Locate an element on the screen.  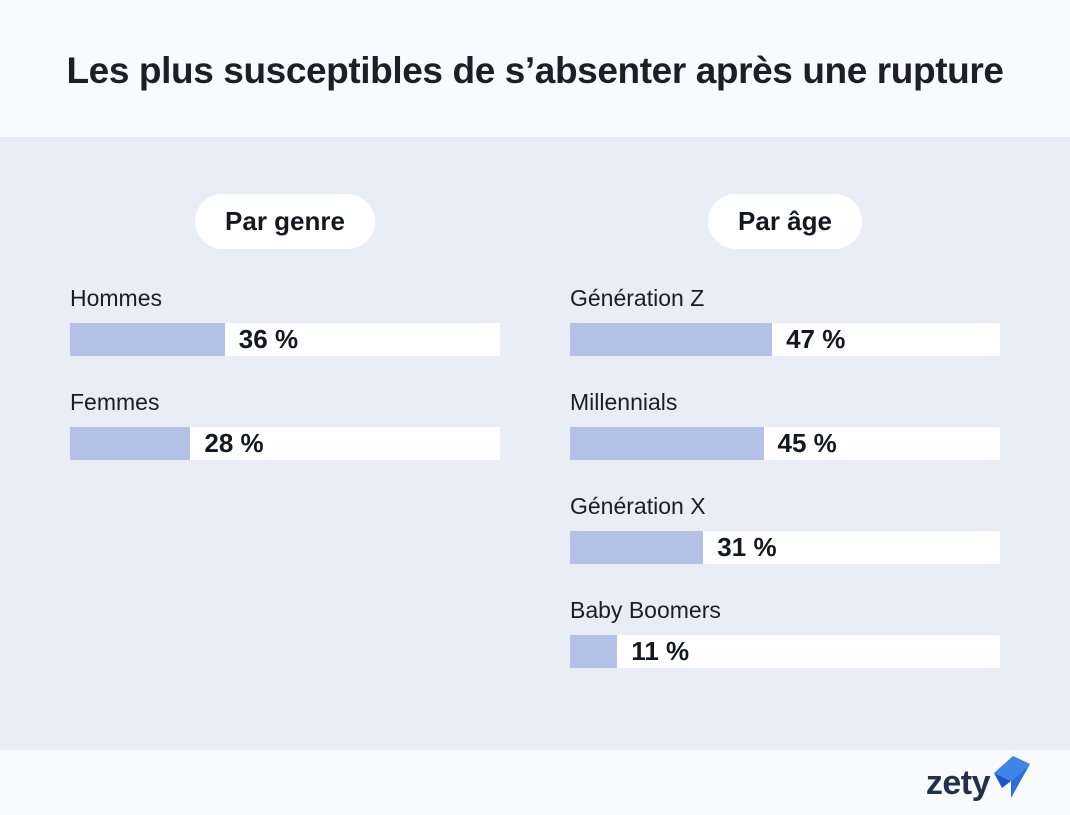
zety-logo-text: zety is located at coordinates (958, 782).